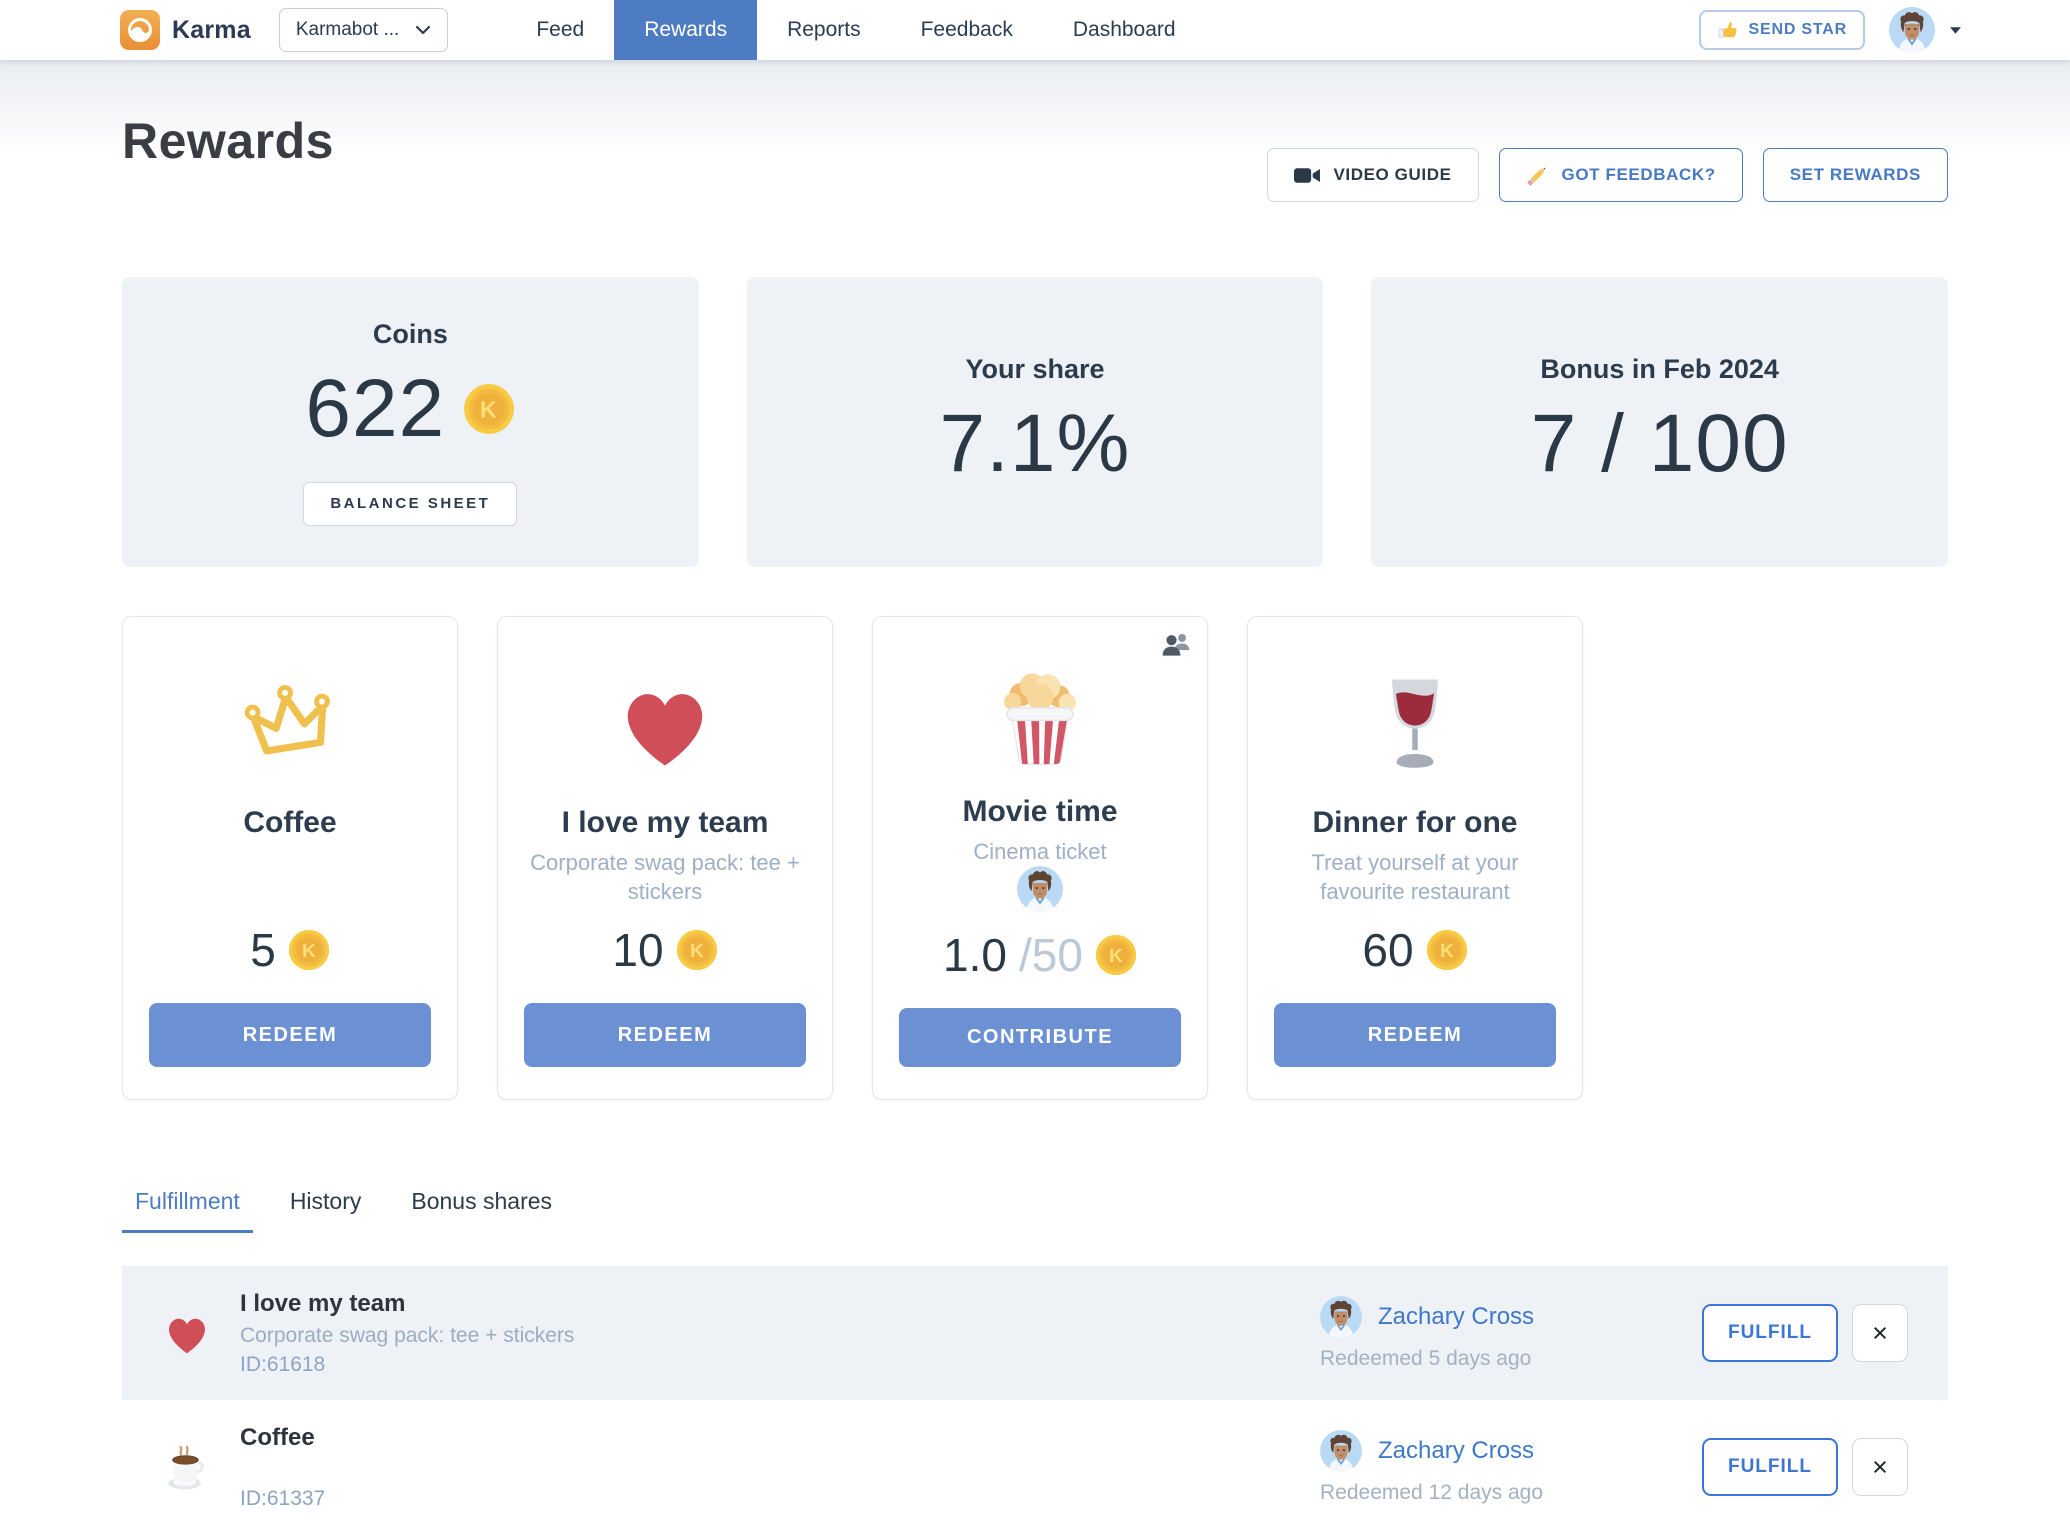 The width and height of the screenshot is (2070, 1534). I want to click on group-icon, so click(1176, 643).